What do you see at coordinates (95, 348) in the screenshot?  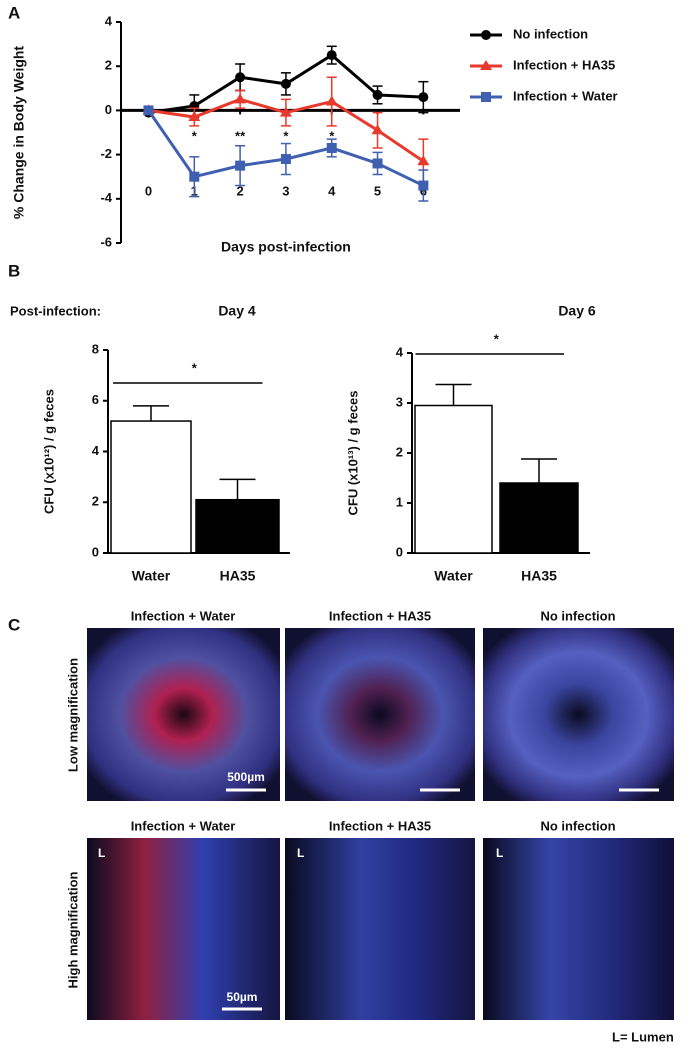 I see `y-tick-label: 8` at bounding box center [95, 348].